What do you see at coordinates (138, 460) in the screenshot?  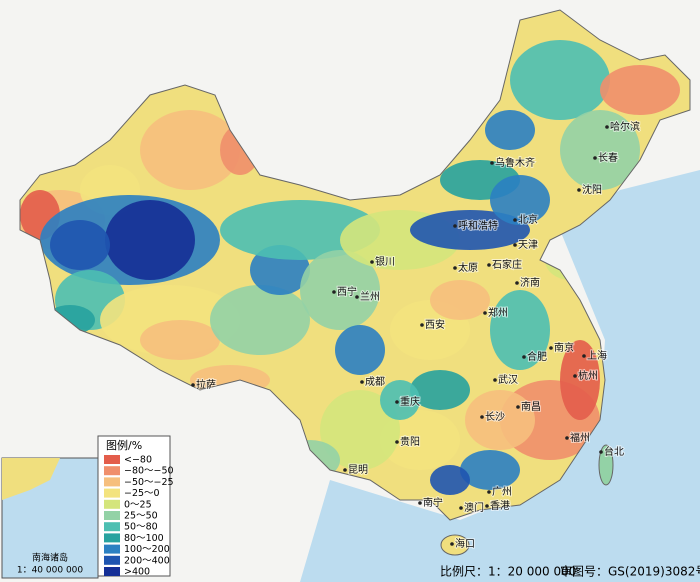 I see `legend-label: <−80` at bounding box center [138, 460].